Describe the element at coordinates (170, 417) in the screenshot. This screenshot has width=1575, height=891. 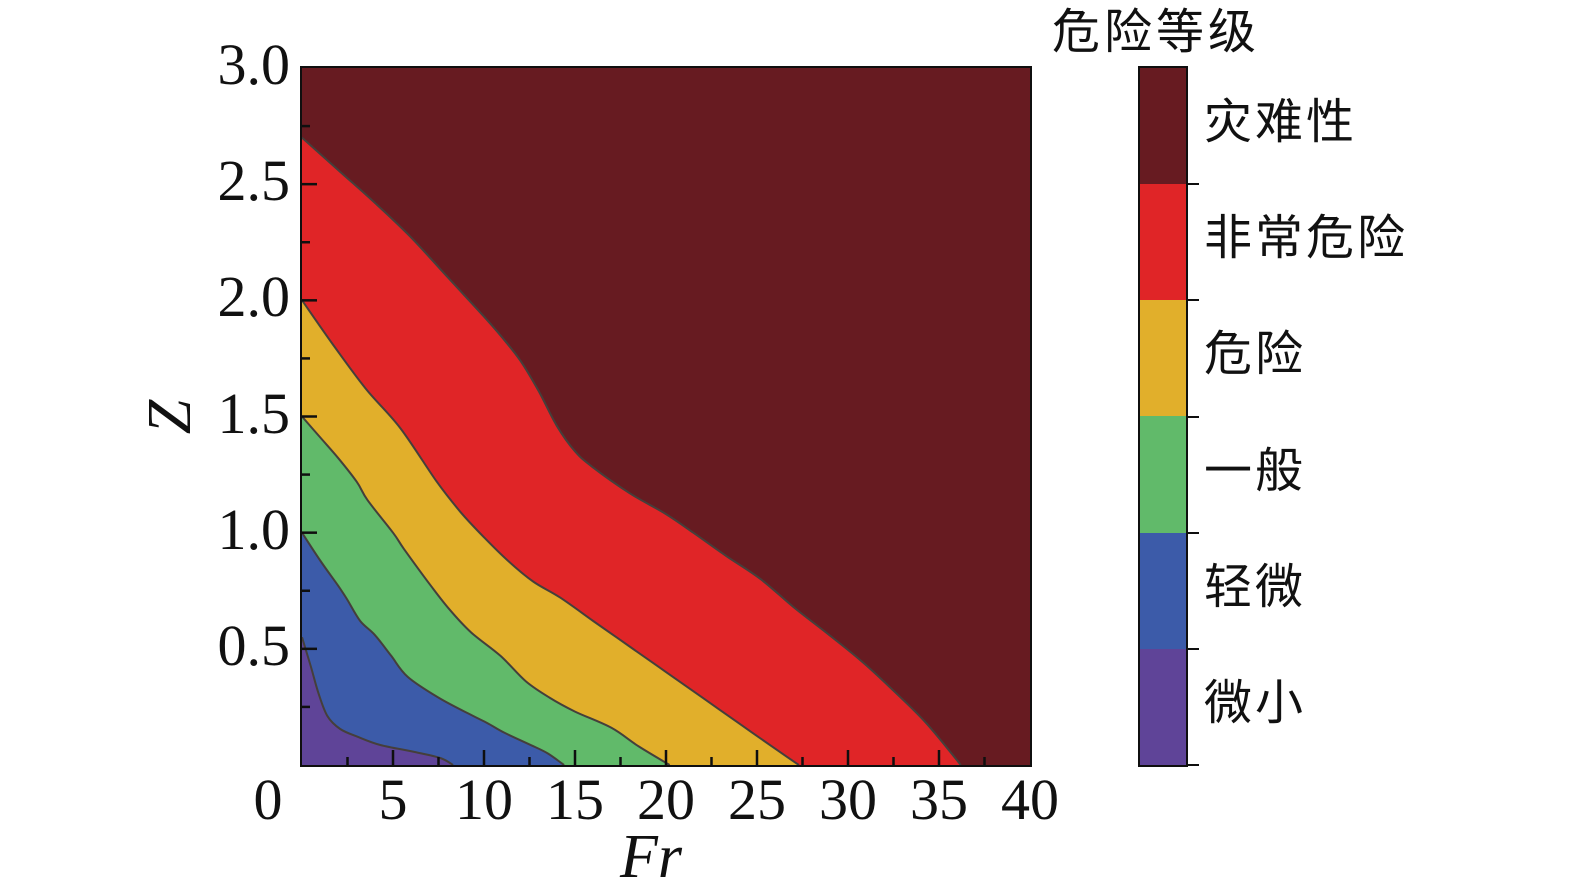
I see `y-axis-title: Z` at that location.